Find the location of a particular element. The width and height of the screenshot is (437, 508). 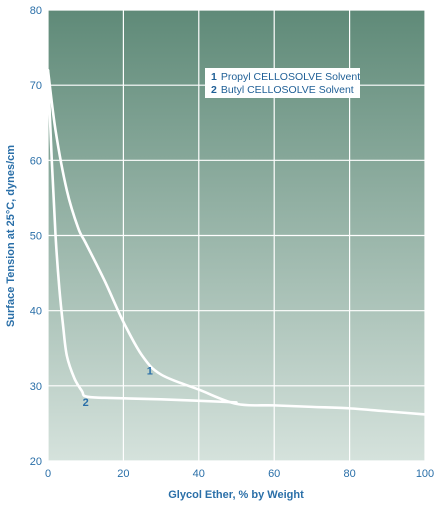

x-tick-label: 80 is located at coordinates (349, 474).